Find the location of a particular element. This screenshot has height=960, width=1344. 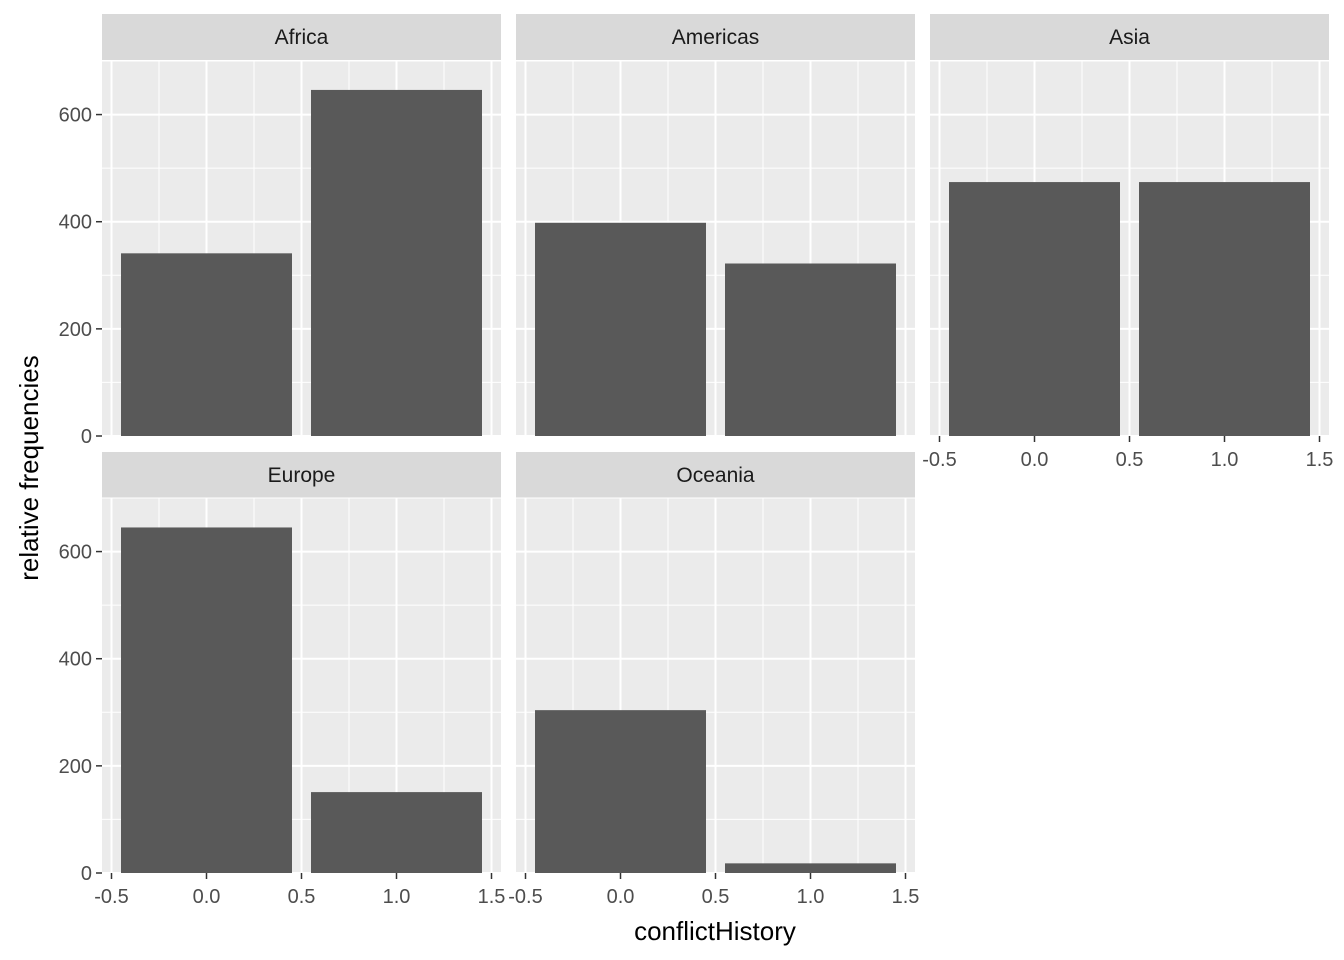

facet-strip-label: Americas is located at coordinates (716, 37).